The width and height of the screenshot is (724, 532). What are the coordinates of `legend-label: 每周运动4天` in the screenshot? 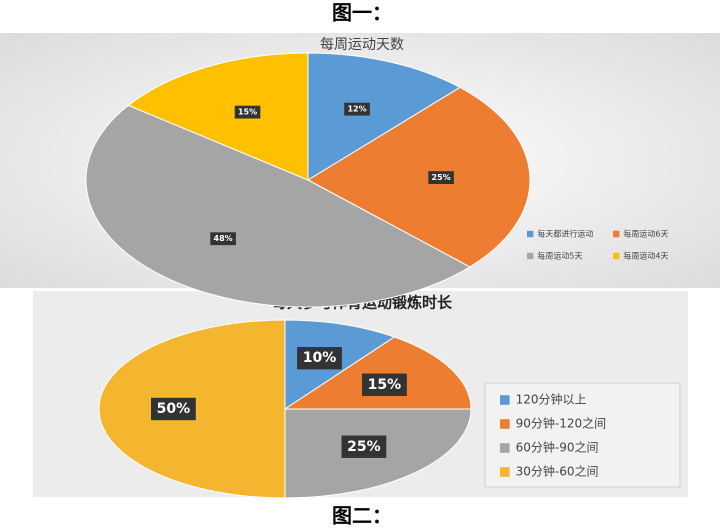 It's located at (645, 256).